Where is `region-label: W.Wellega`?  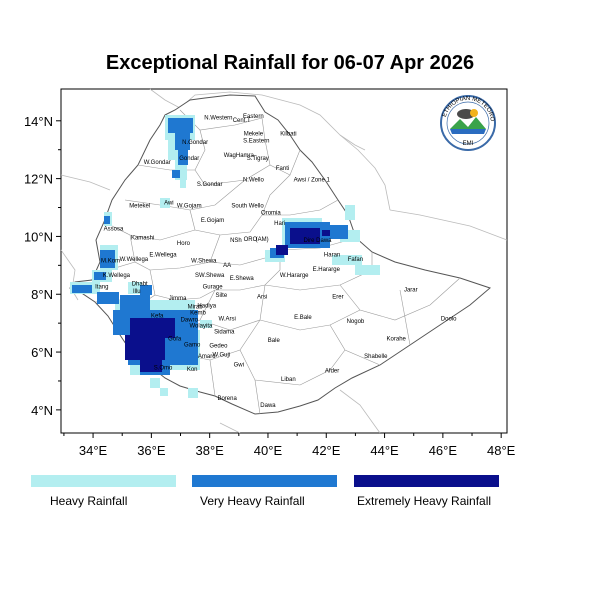 region-label: W.Wellega is located at coordinates (134, 260).